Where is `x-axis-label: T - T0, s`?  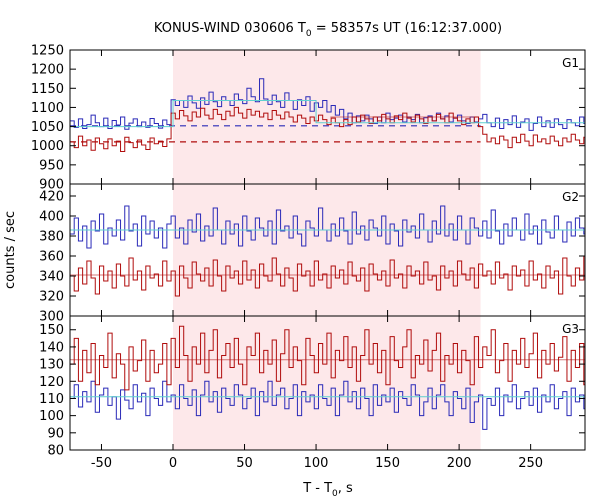 x-axis-label: T - T0, s is located at coordinates (327, 490).